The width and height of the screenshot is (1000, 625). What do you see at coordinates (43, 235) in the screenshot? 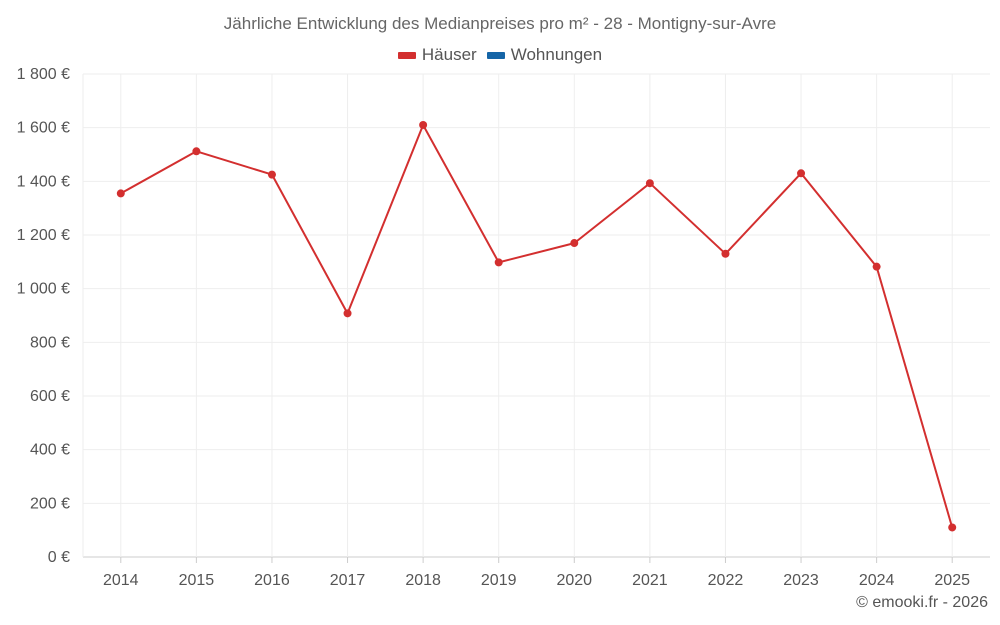
I see `y-tick-label: 1 200 €` at bounding box center [43, 235].